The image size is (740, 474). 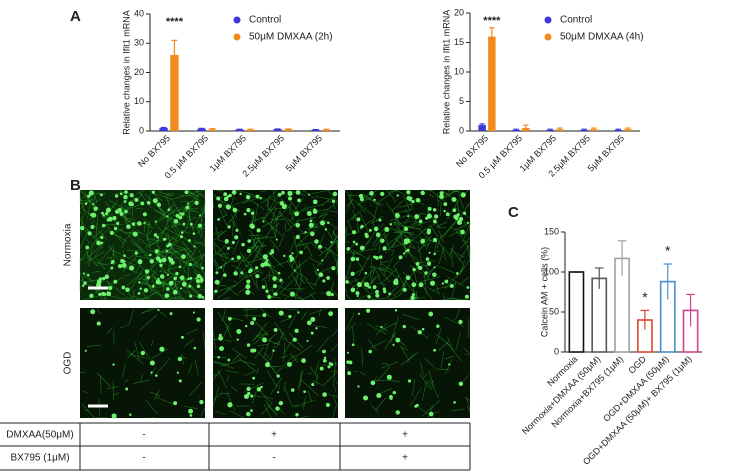 I want to click on y-axis-label: Calcein AM + cells (%), so click(x=544, y=292).